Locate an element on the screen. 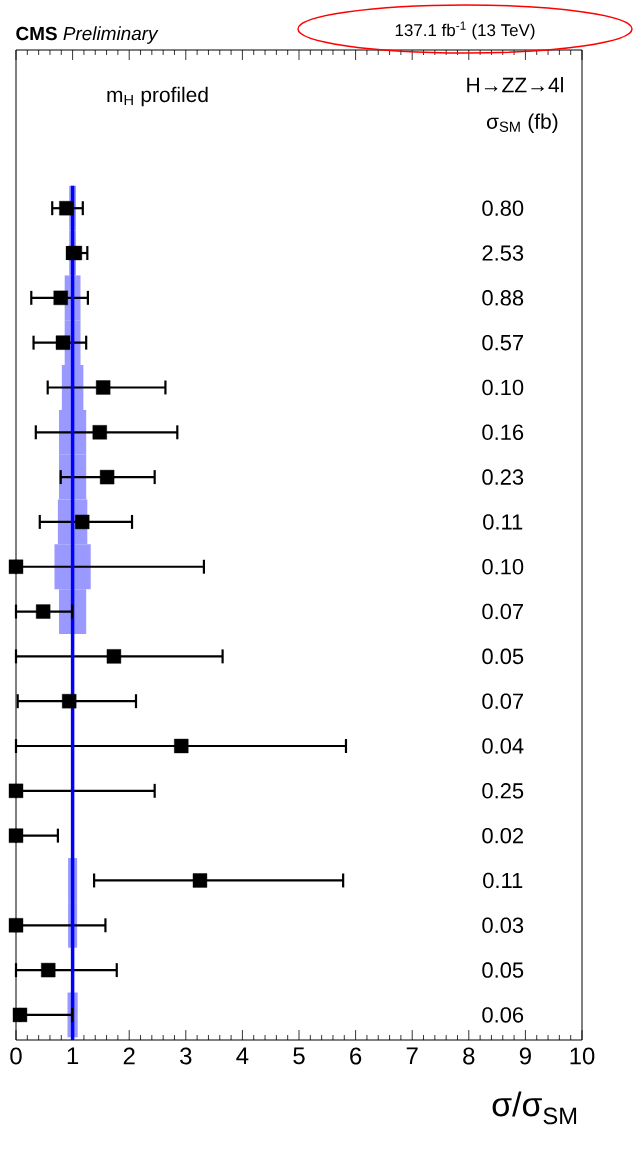  text: H→ZZ→4l is located at coordinates (515, 85).